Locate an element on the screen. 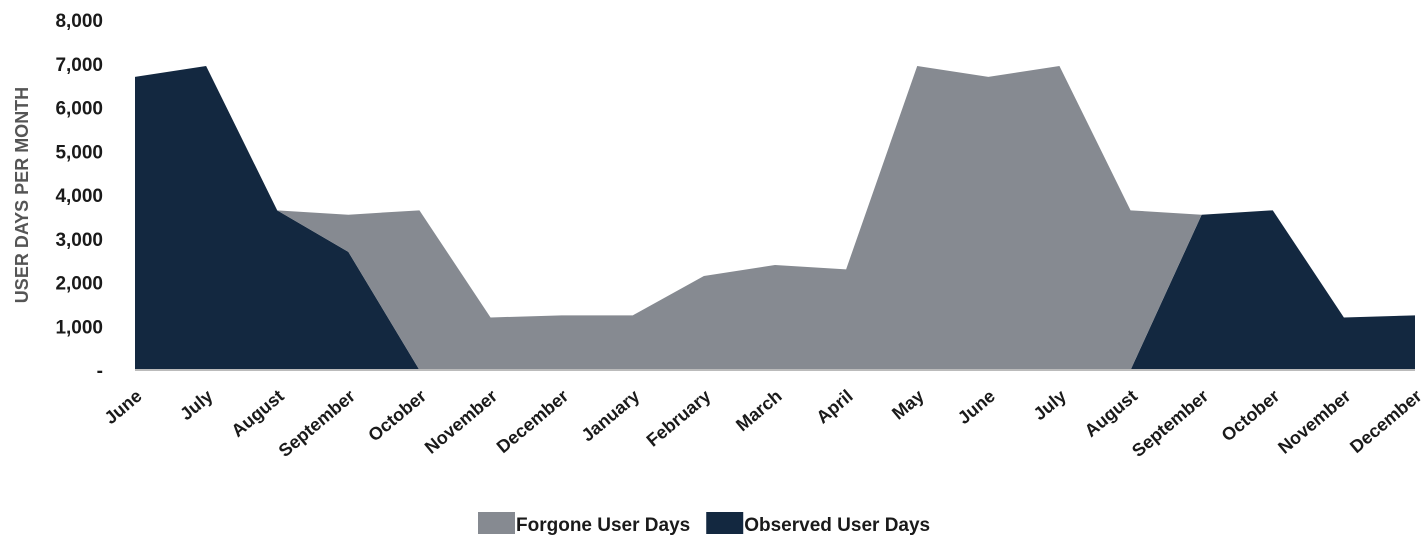 The width and height of the screenshot is (1421, 542). legend-label: Forgone User Days is located at coordinates (603, 525).